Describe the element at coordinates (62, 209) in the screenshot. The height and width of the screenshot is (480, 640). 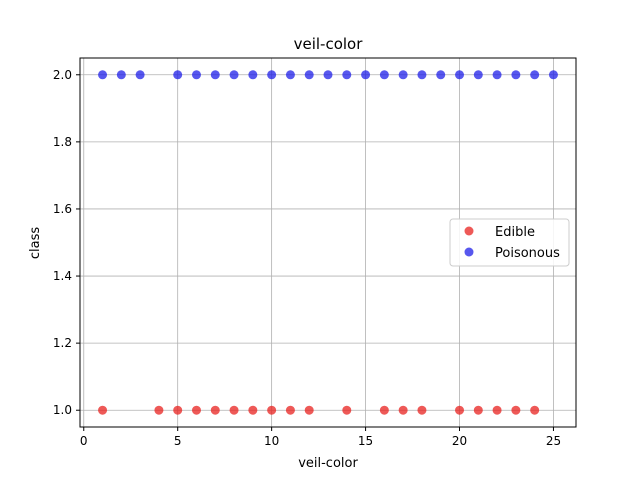
I see `y-tick-label: 1.6` at that location.